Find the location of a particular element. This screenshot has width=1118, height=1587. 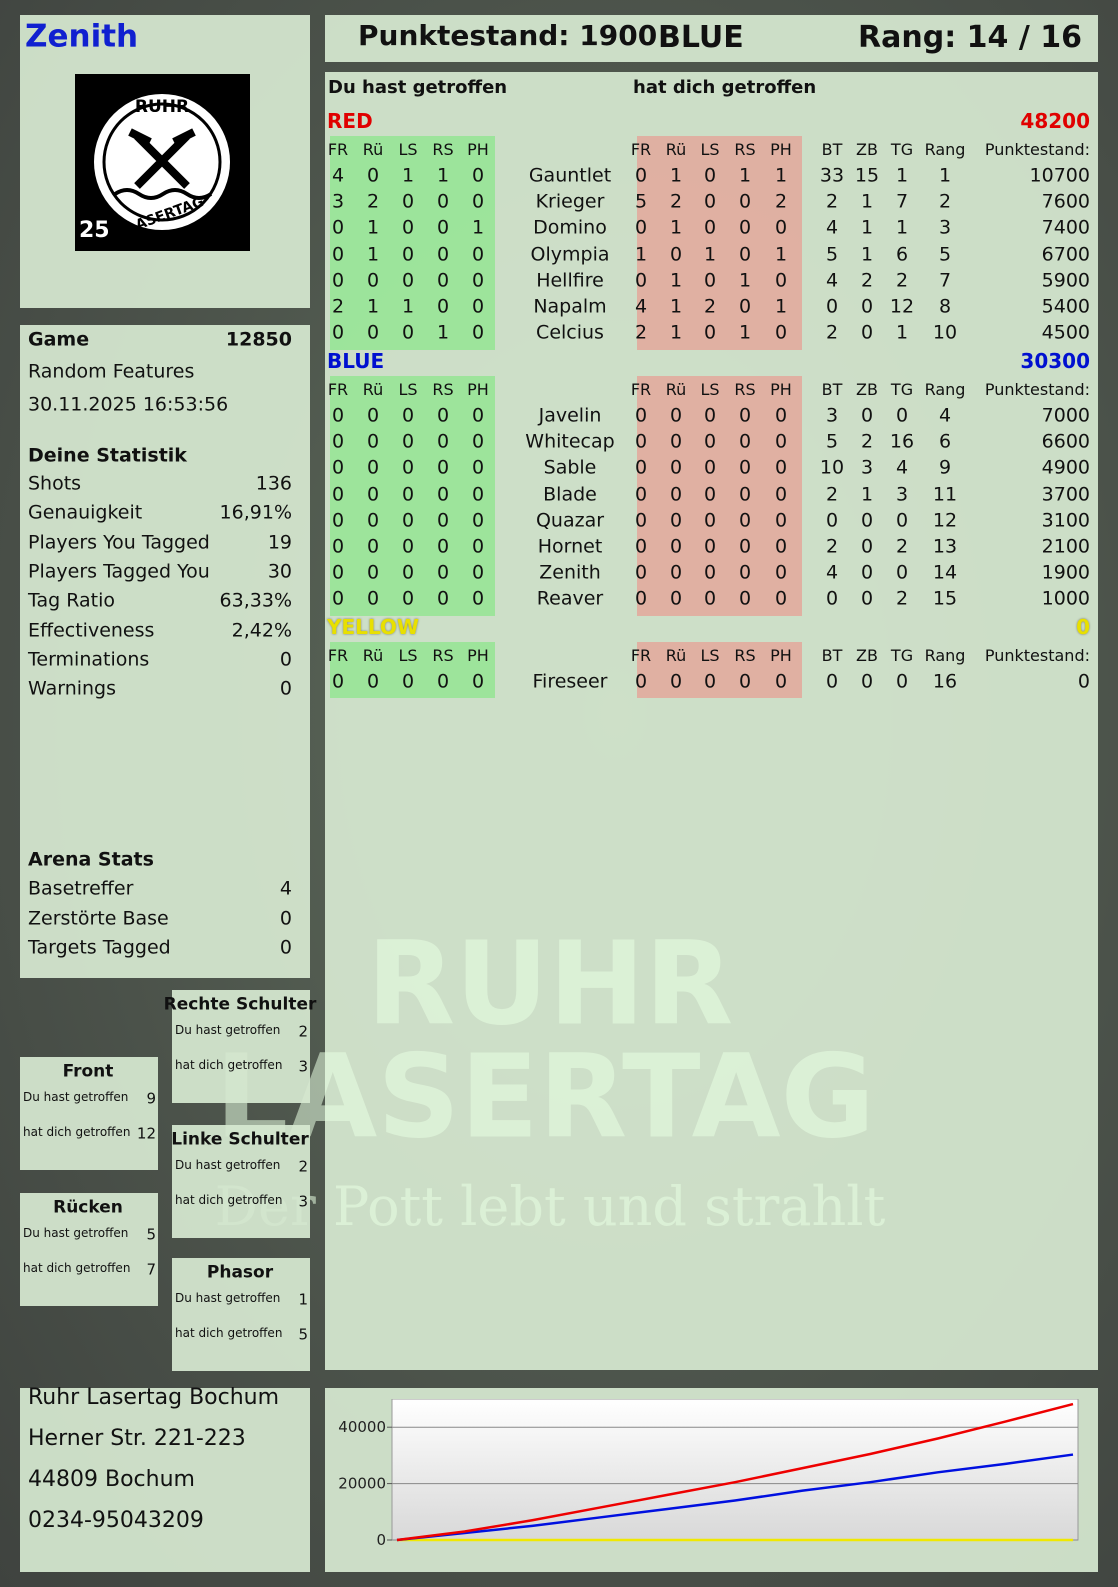

player-name: Hornet is located at coordinates (570, 546).